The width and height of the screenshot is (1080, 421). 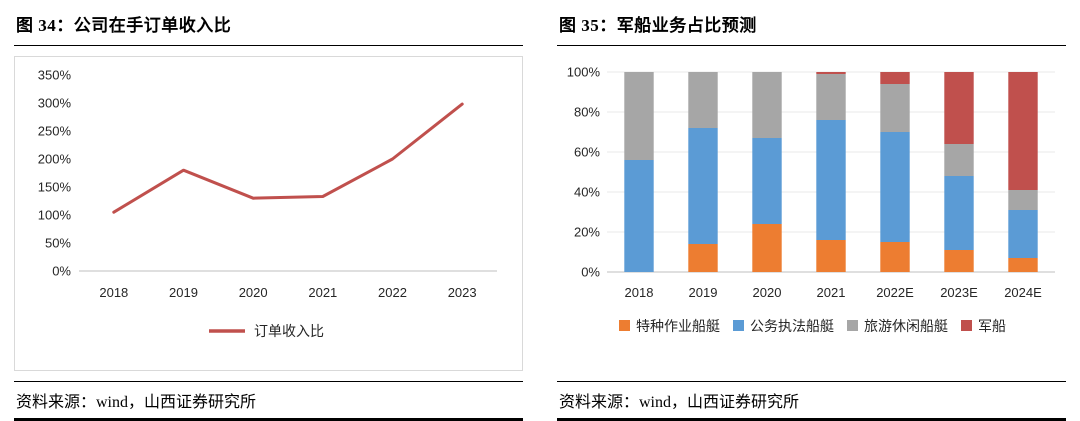 What do you see at coordinates (658, 25) in the screenshot?
I see `figure-35-title: 图 35：军船业务占比预测` at bounding box center [658, 25].